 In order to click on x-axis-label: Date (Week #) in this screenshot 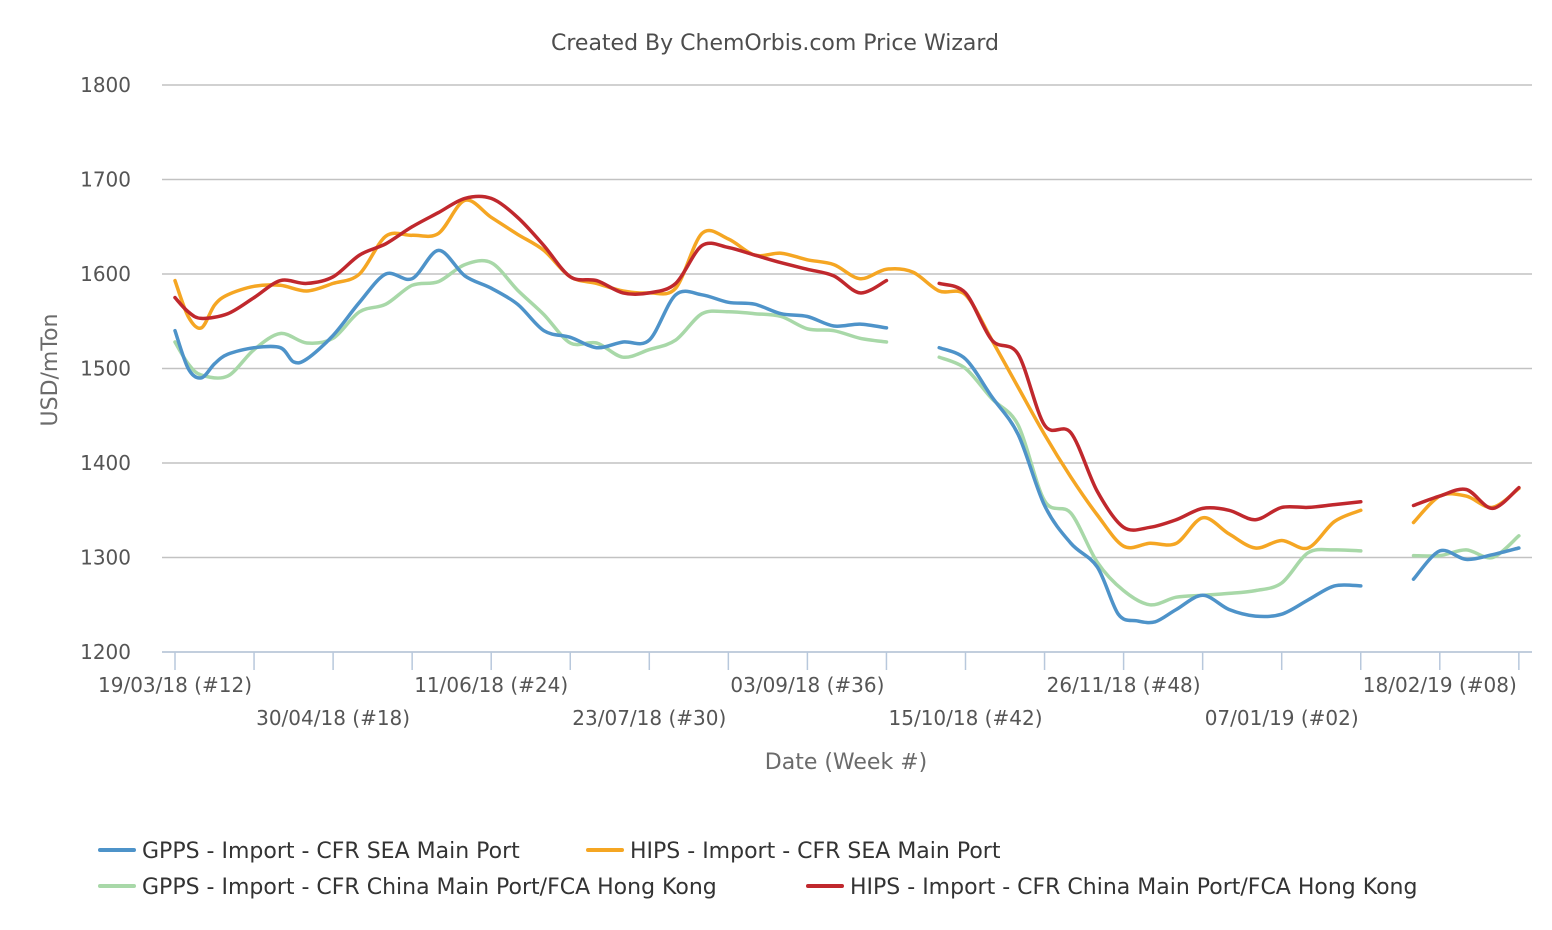, I will do `click(846, 762)`.